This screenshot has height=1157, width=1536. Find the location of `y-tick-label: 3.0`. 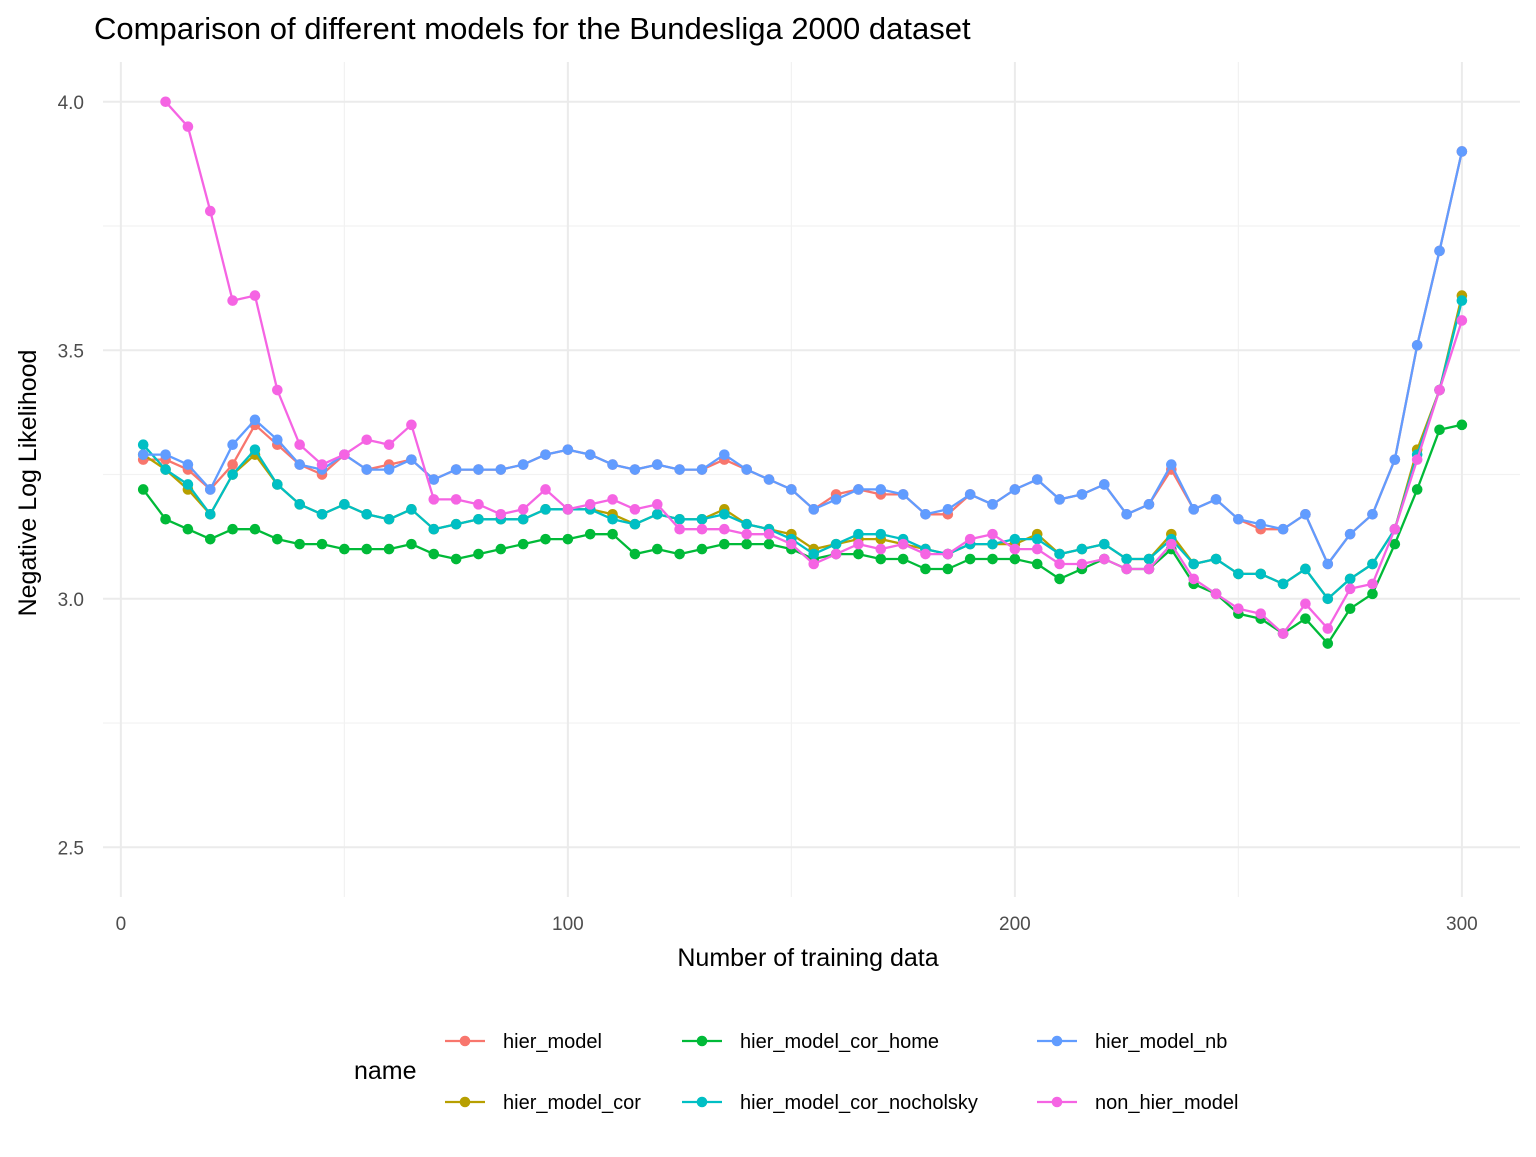

y-tick-label: 3.0 is located at coordinates (71, 600).